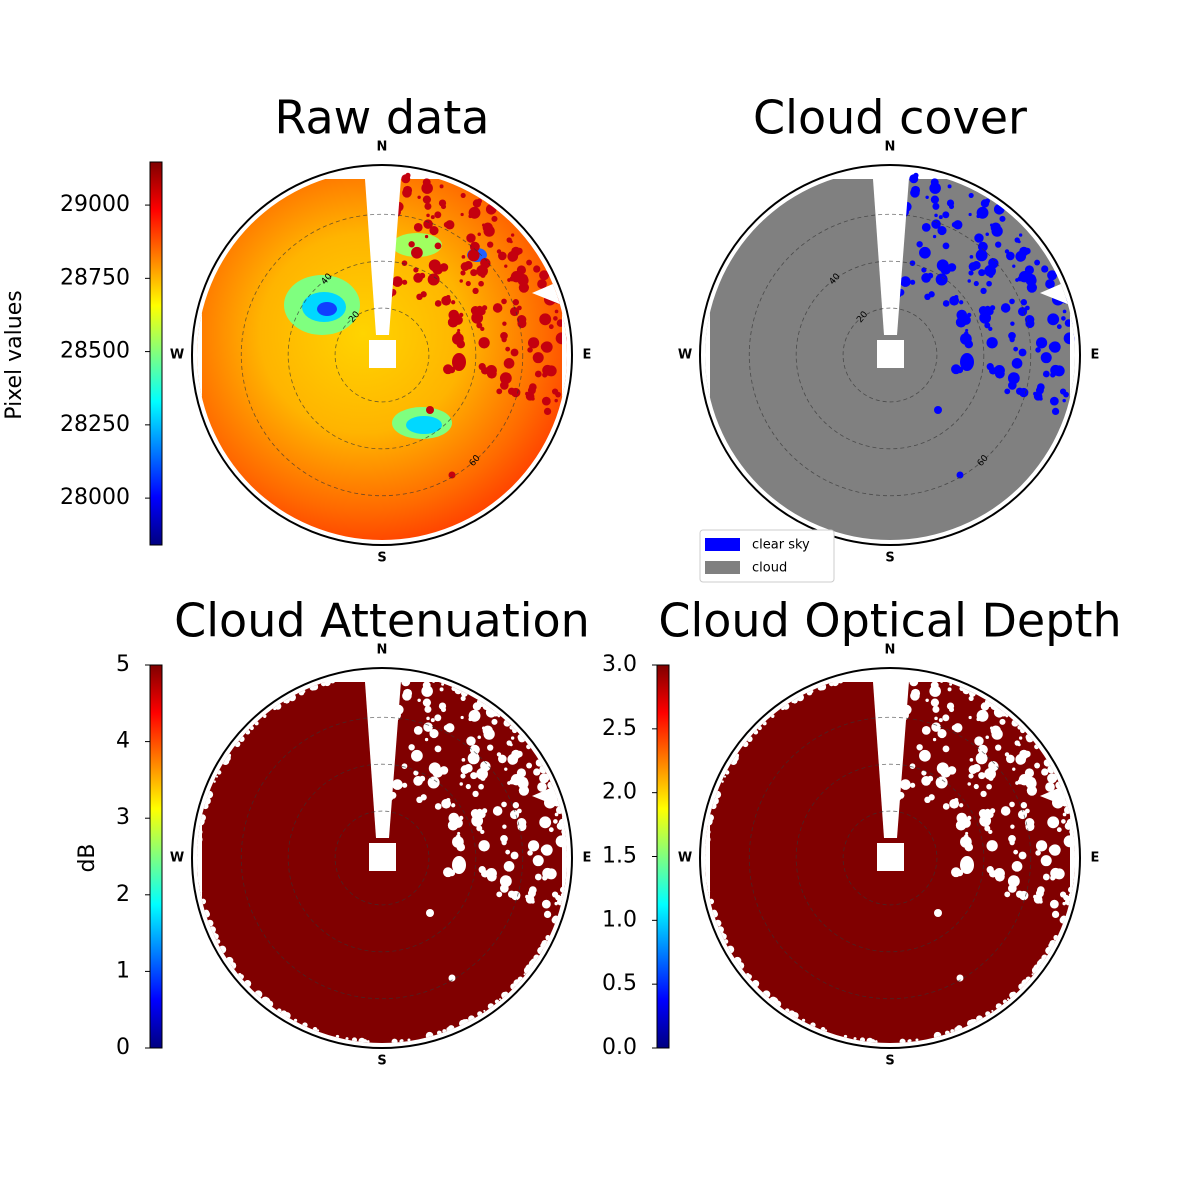 The height and width of the screenshot is (1200, 1200). What do you see at coordinates (87, 857) in the screenshot?
I see `colorbar-label: dB` at bounding box center [87, 857].